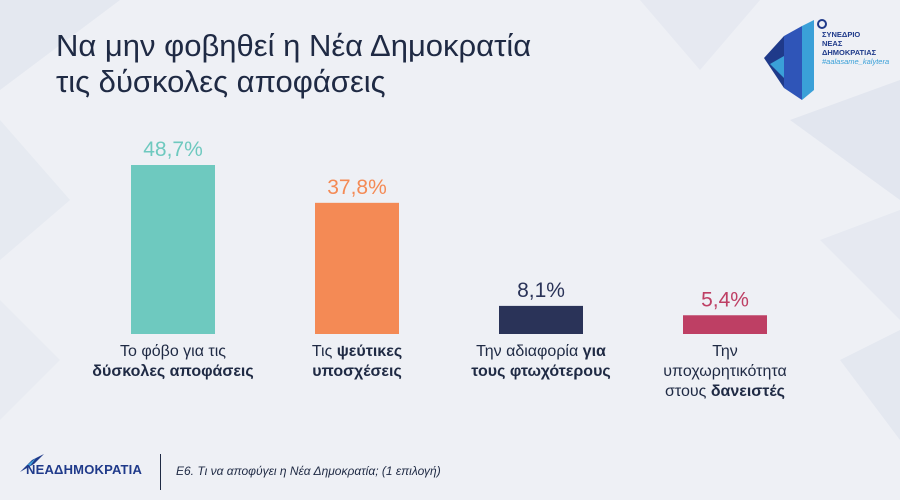 The height and width of the screenshot is (500, 900). Describe the element at coordinates (541, 361) in the screenshot. I see `category-label-3: Την αδιαφορία για τους φτωχότερους` at that location.